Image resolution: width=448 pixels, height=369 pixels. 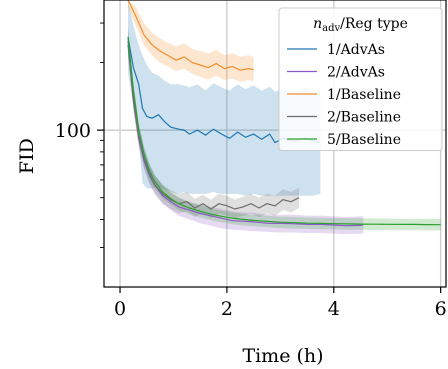 What do you see at coordinates (441, 309) in the screenshot?
I see `x-tick-label: 6` at bounding box center [441, 309].